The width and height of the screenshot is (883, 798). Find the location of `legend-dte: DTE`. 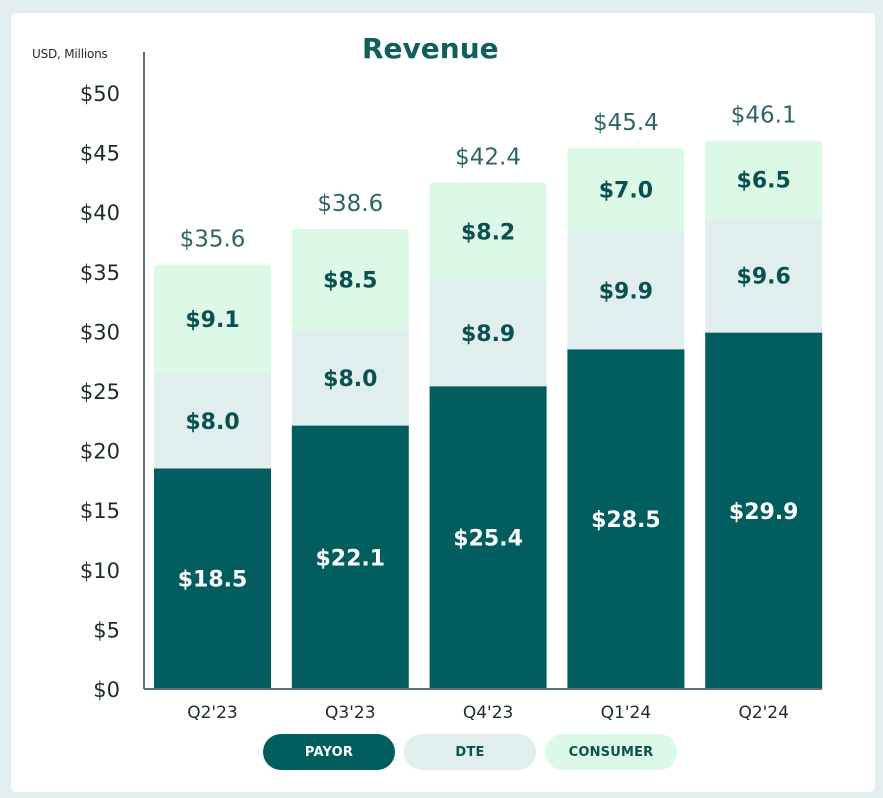

legend-dte: DTE is located at coordinates (470, 752).